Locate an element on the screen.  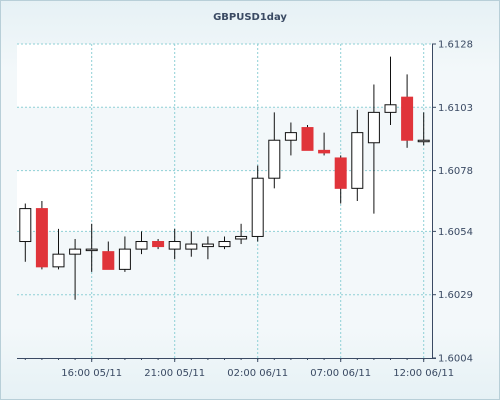
x-tick-label: 12:00 06/11 is located at coordinates (423, 373).